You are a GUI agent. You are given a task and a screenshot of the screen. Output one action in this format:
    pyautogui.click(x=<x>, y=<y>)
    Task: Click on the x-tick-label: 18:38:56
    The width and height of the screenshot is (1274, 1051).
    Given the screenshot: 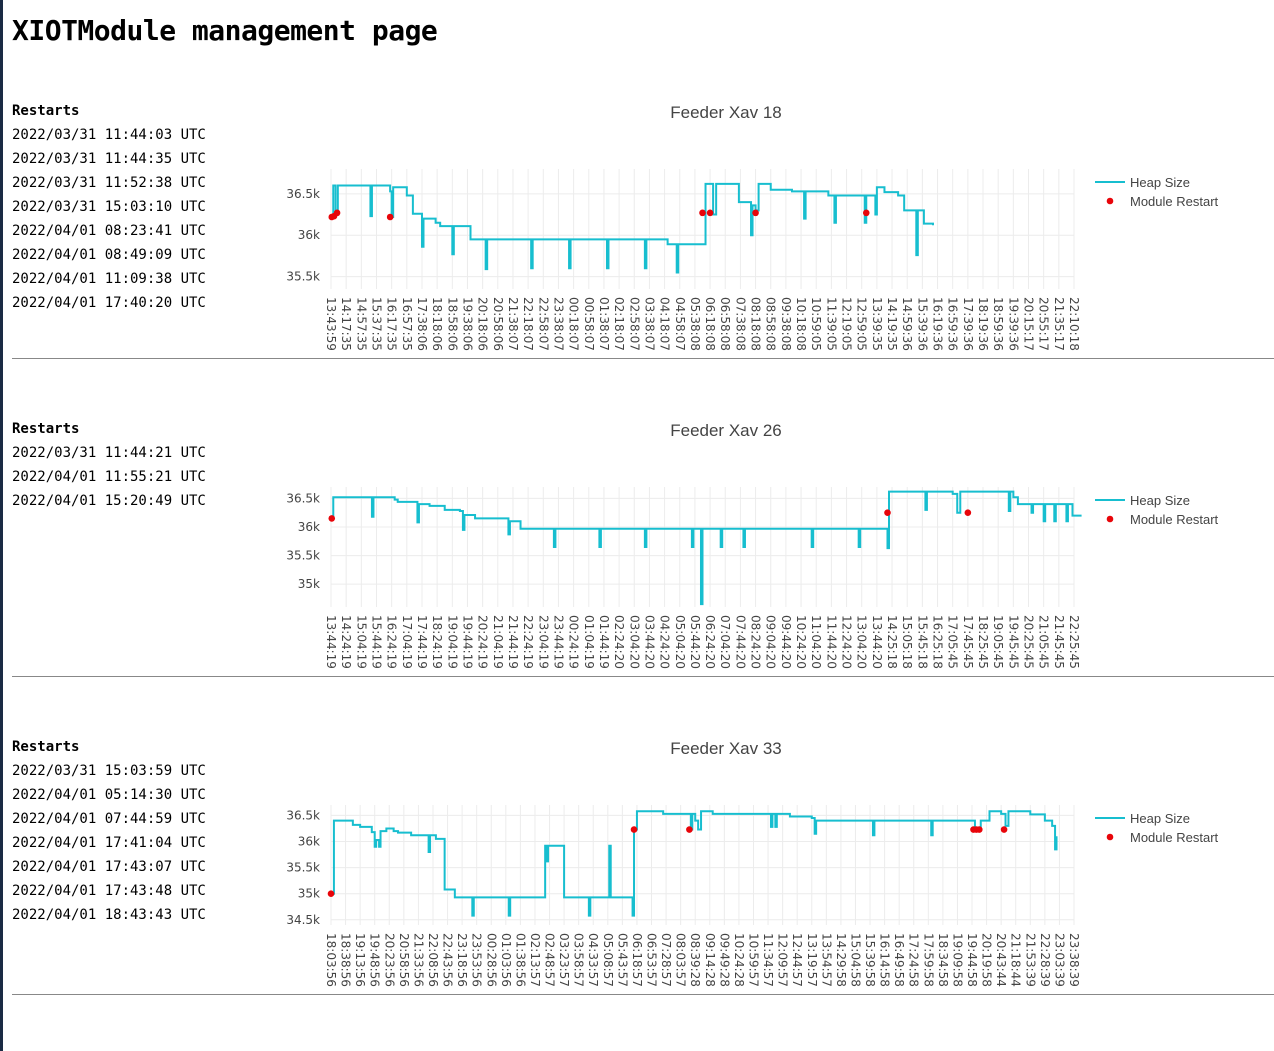 What is the action you would take?
    pyautogui.click(x=346, y=960)
    